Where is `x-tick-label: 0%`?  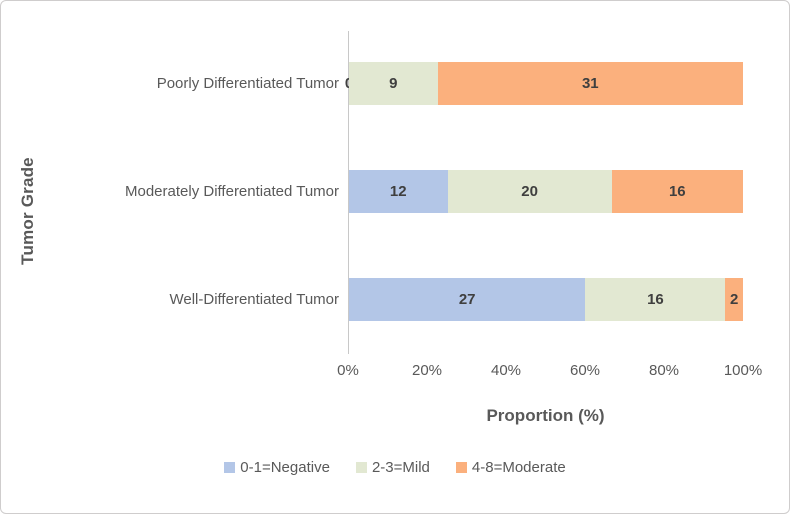
x-tick-label: 0% is located at coordinates (348, 370).